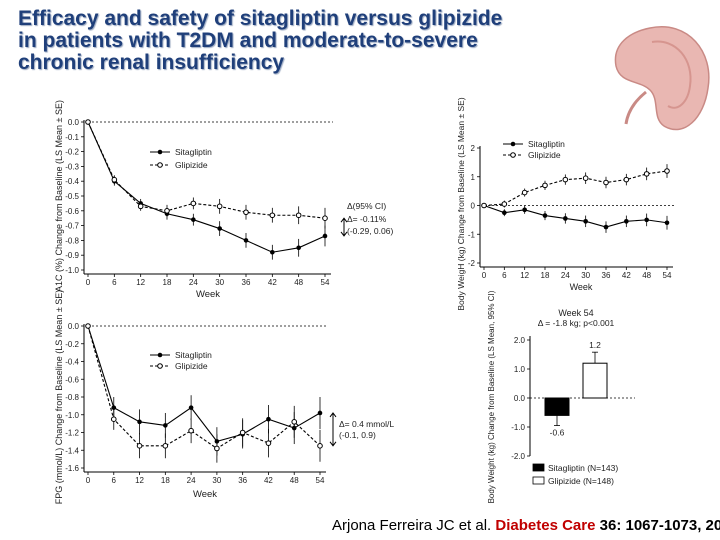  What do you see at coordinates (191, 480) in the screenshot?
I see `fpg-x-tick-label: 24` at bounding box center [191, 480].